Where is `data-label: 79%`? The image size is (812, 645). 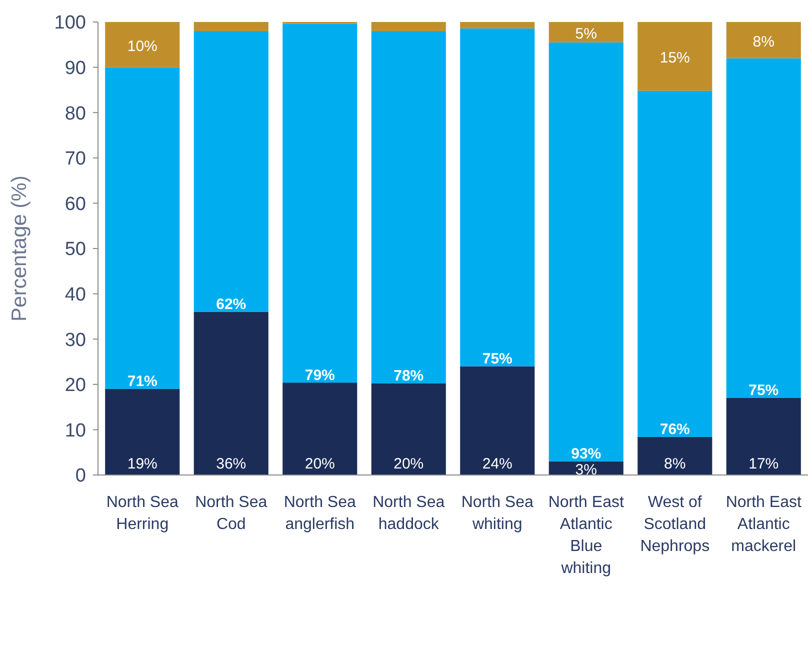
data-label: 79% is located at coordinates (319, 375).